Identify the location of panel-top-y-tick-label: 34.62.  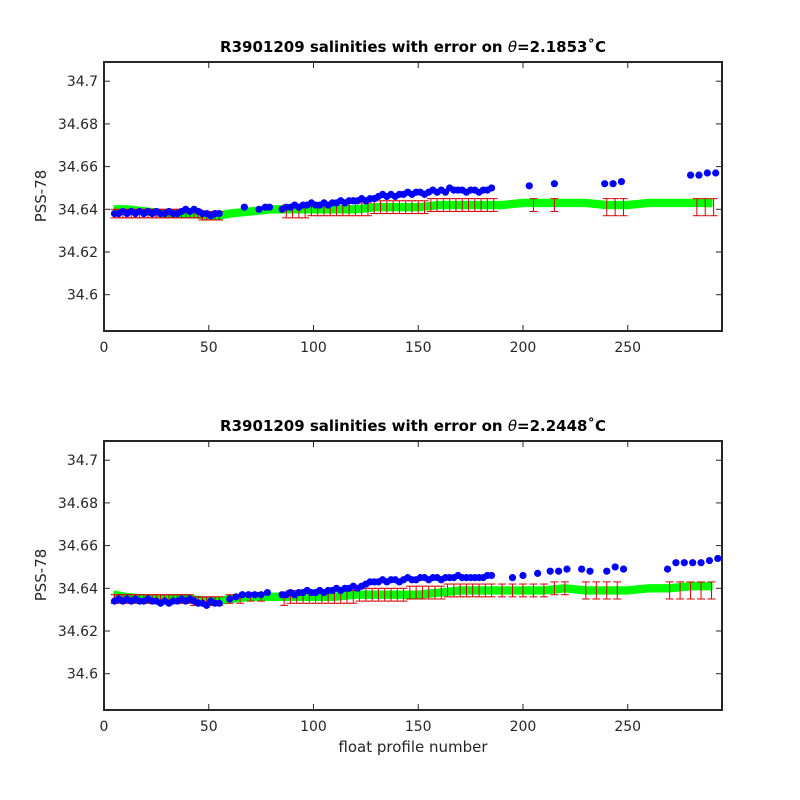
(78, 253).